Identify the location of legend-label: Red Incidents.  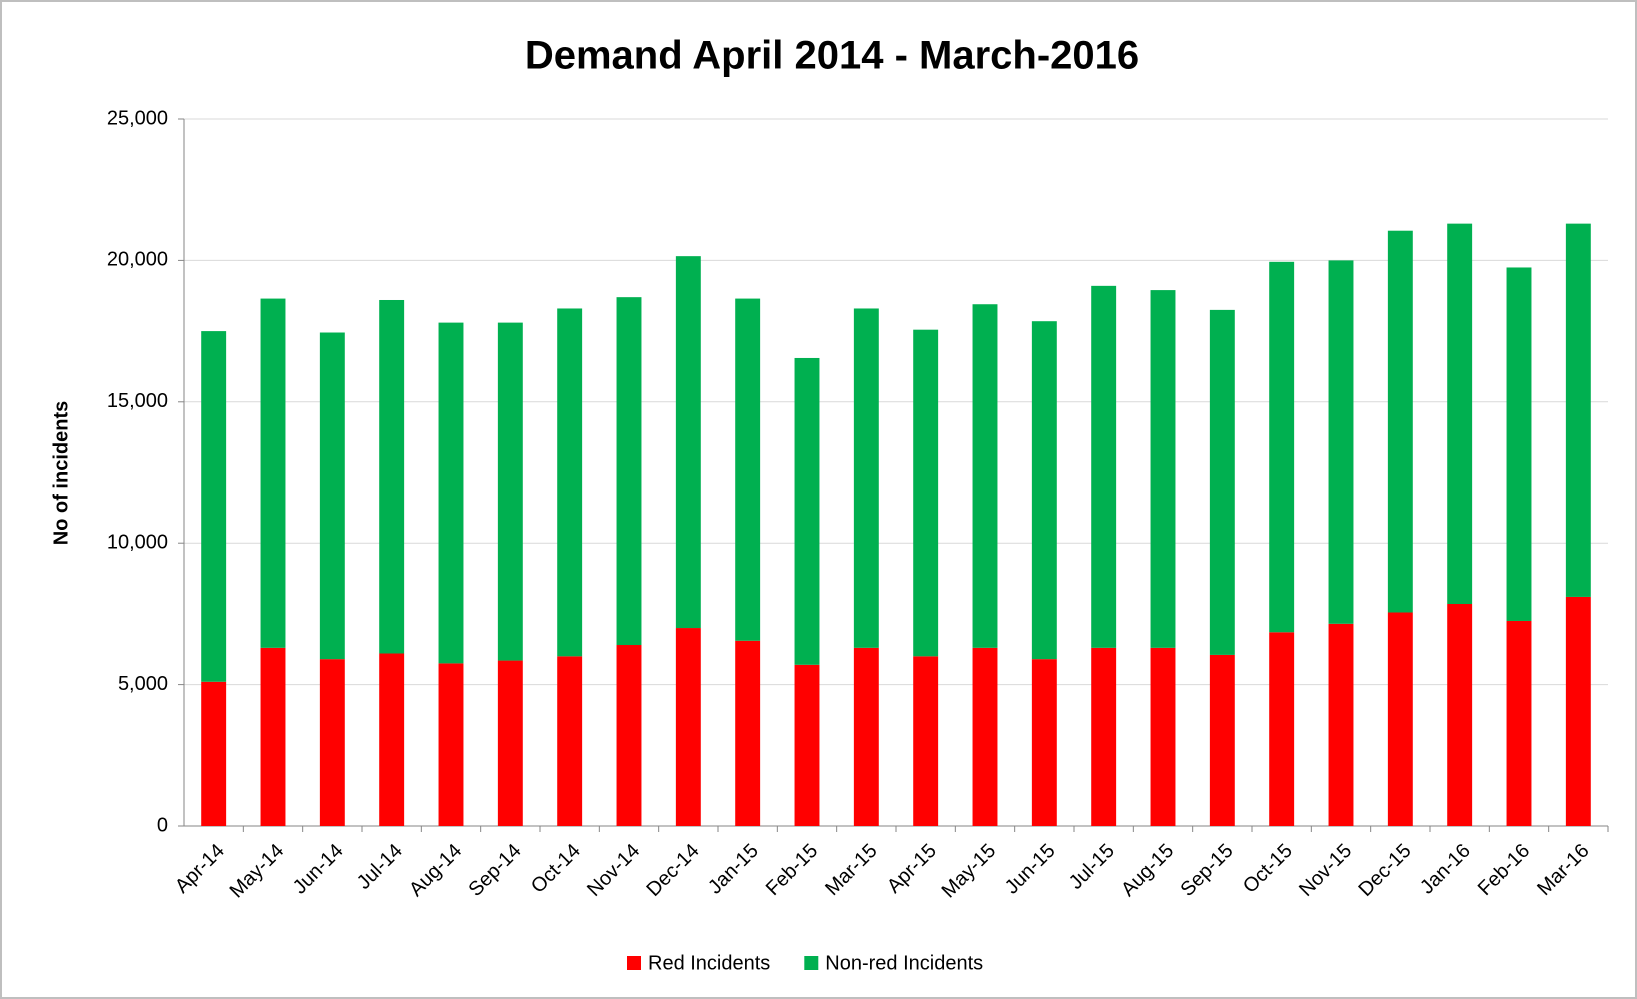
(709, 963).